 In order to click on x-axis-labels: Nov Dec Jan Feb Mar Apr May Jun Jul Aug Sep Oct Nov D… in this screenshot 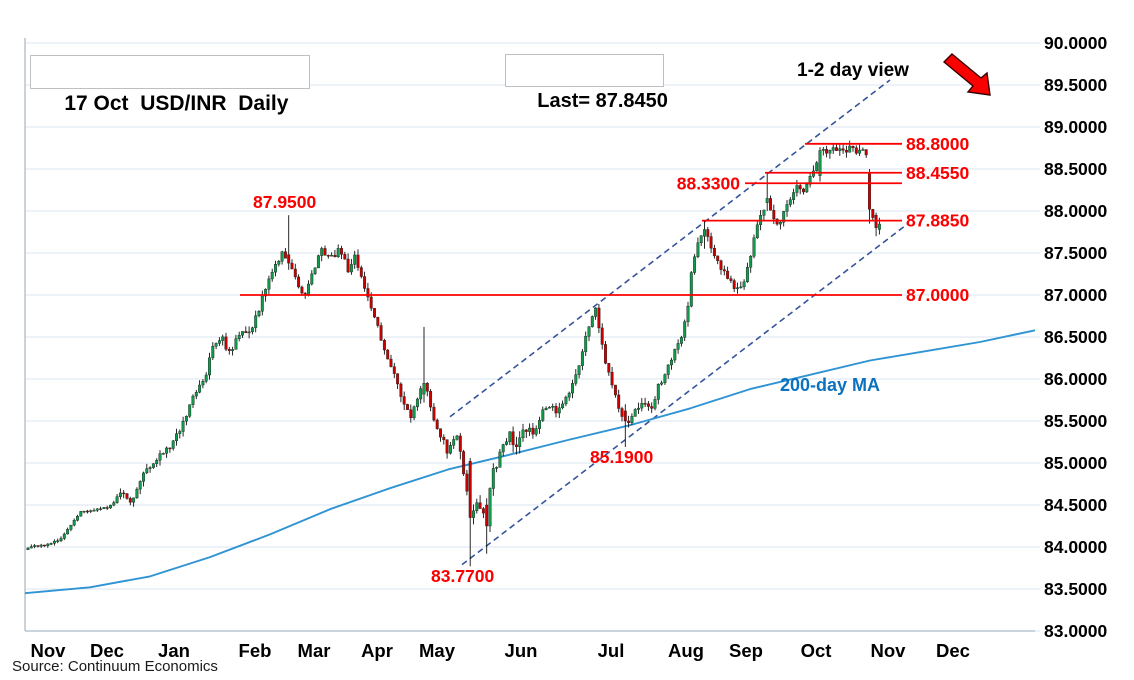, I will do `click(500, 650)`.